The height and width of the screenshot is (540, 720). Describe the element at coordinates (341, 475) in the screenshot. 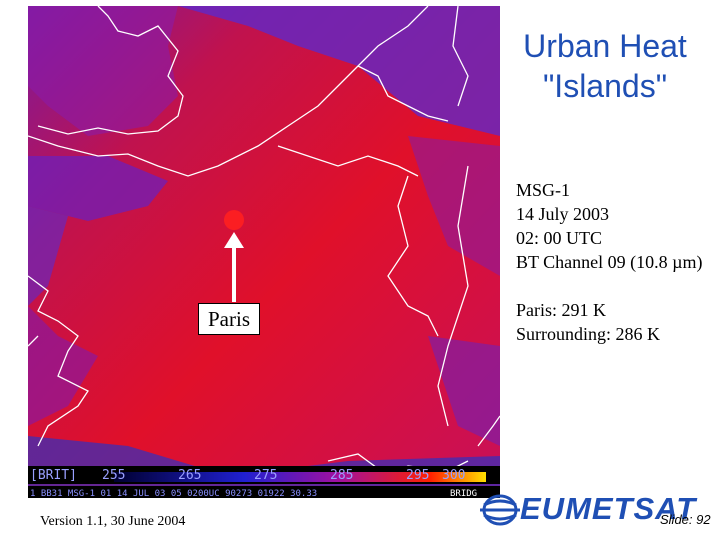

I see `colorbar-tick: 285` at that location.